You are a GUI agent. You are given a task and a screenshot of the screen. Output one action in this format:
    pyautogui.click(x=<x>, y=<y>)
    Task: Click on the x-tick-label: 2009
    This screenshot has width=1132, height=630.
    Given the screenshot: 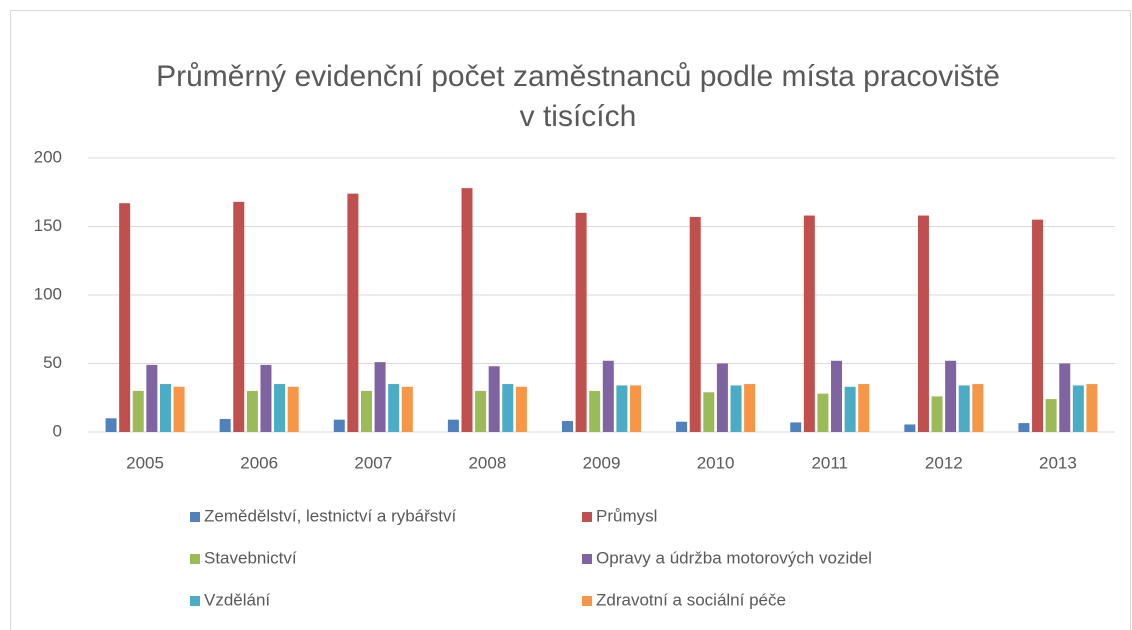 What is the action you would take?
    pyautogui.click(x=602, y=462)
    